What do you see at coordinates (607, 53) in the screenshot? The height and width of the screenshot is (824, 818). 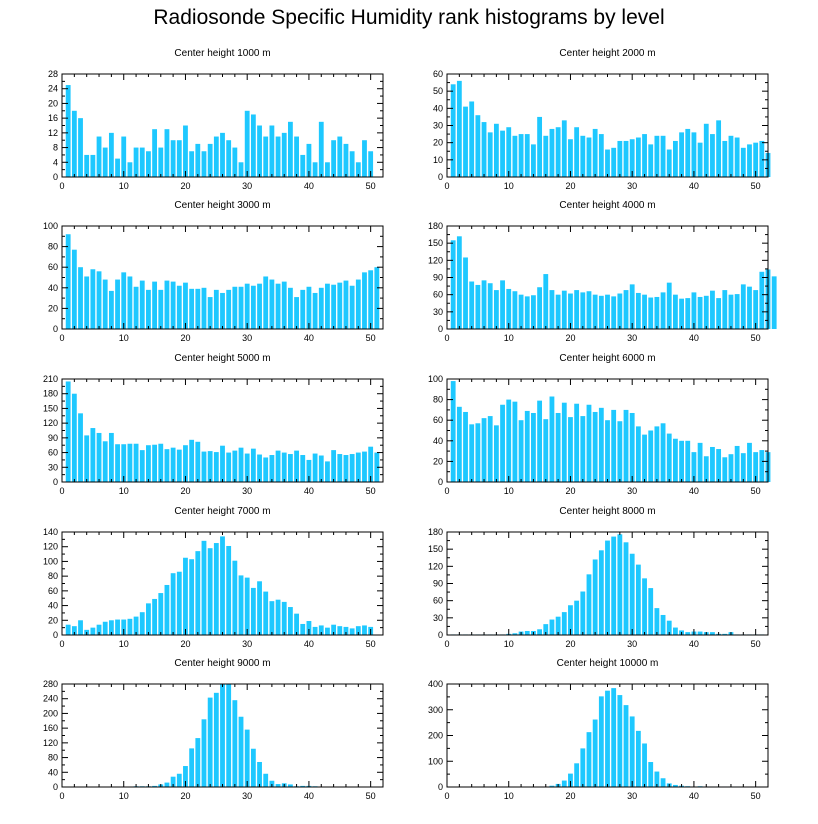 I see `panel-title: Center height 2000 m` at bounding box center [607, 53].